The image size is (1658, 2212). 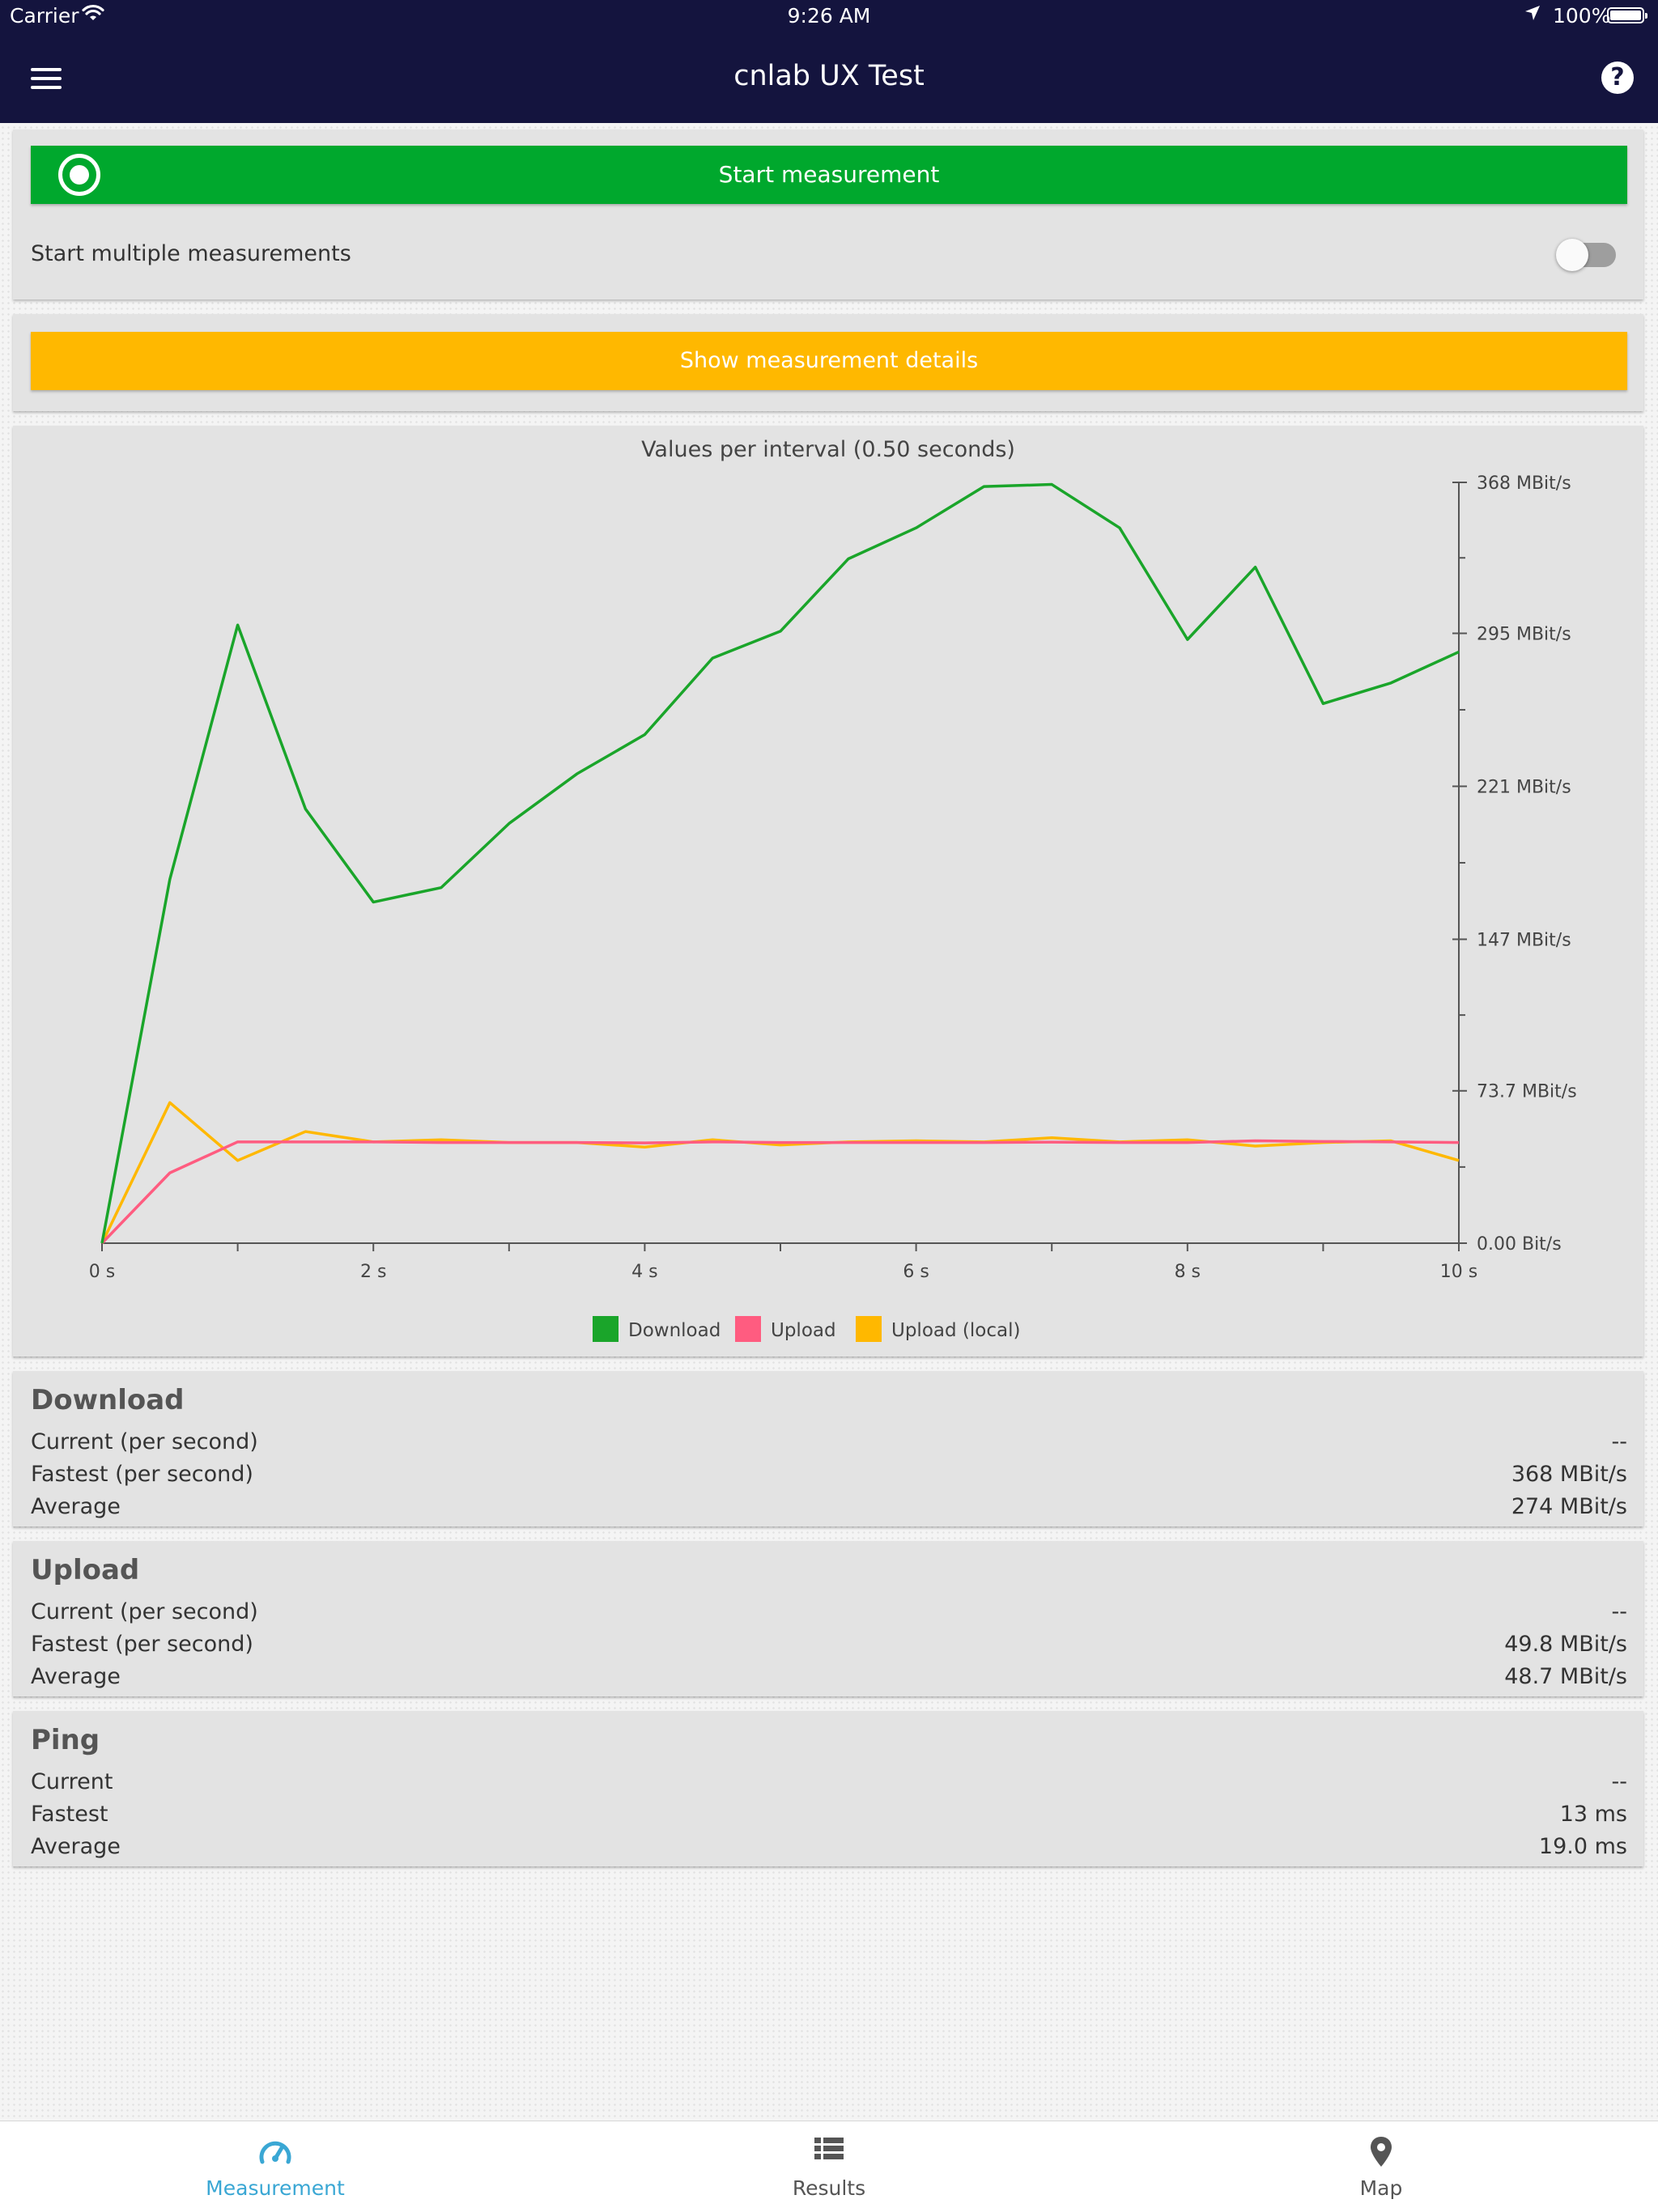 I want to click on x-tick-label: 6 s, so click(x=916, y=1272).